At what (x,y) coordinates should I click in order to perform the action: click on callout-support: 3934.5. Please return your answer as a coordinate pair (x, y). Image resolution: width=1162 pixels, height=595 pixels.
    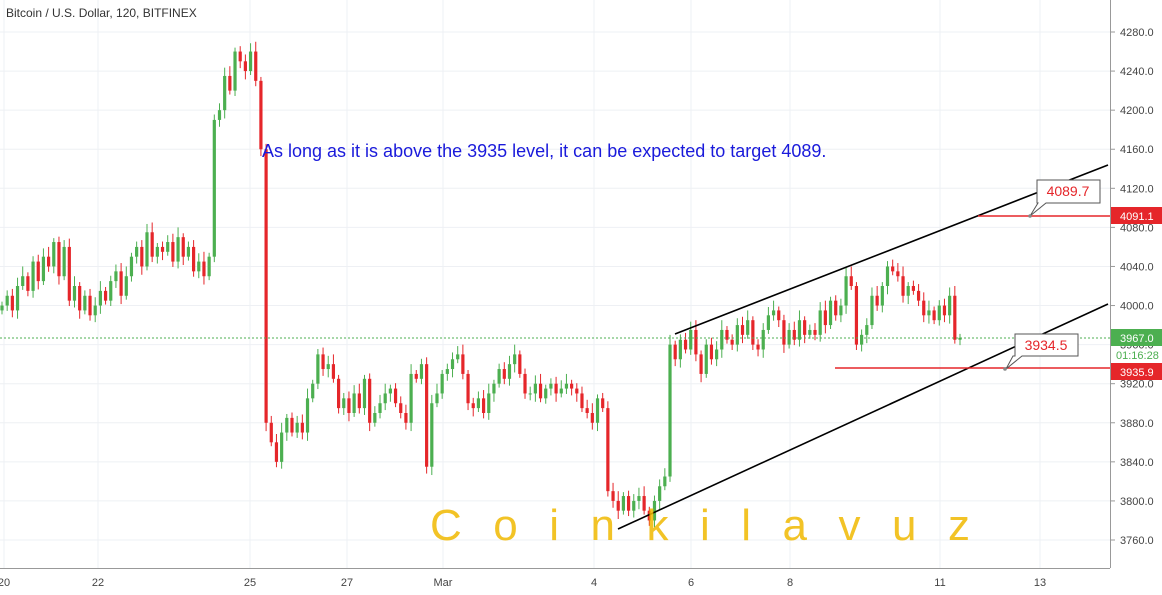
    Looking at the image, I should click on (1041, 352).